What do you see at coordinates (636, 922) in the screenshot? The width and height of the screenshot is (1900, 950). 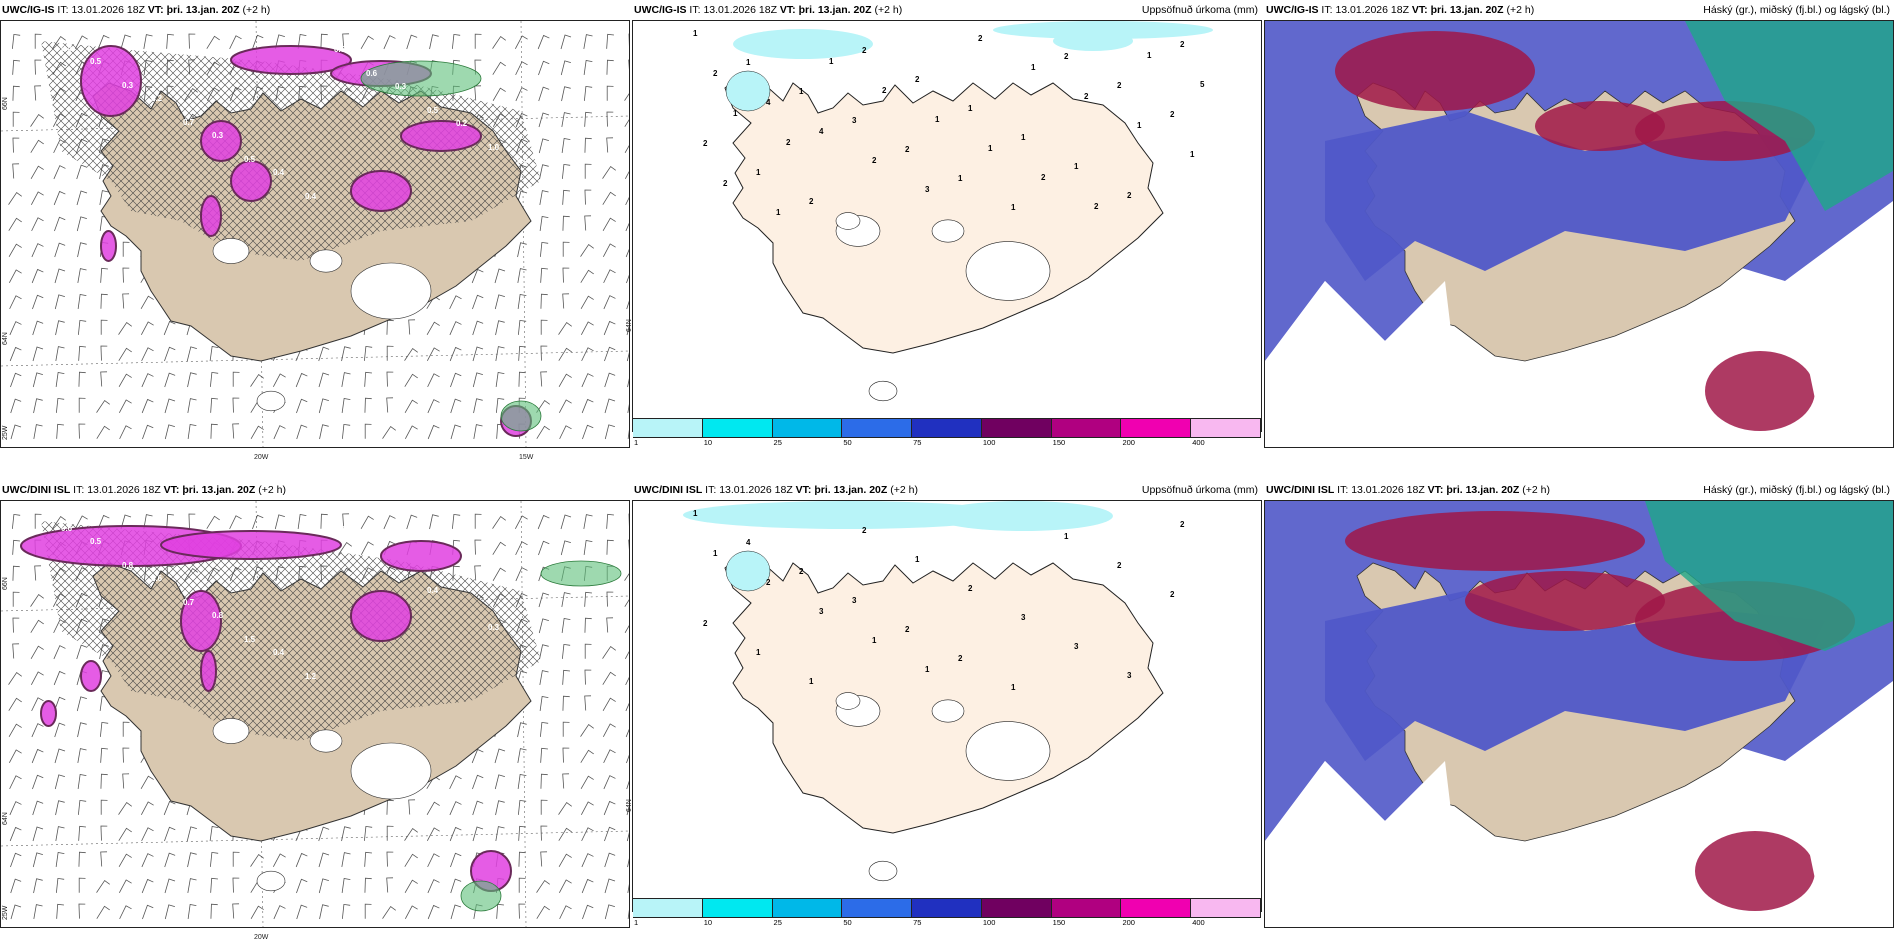 I see `colorbar-tick-label: 1` at bounding box center [636, 922].